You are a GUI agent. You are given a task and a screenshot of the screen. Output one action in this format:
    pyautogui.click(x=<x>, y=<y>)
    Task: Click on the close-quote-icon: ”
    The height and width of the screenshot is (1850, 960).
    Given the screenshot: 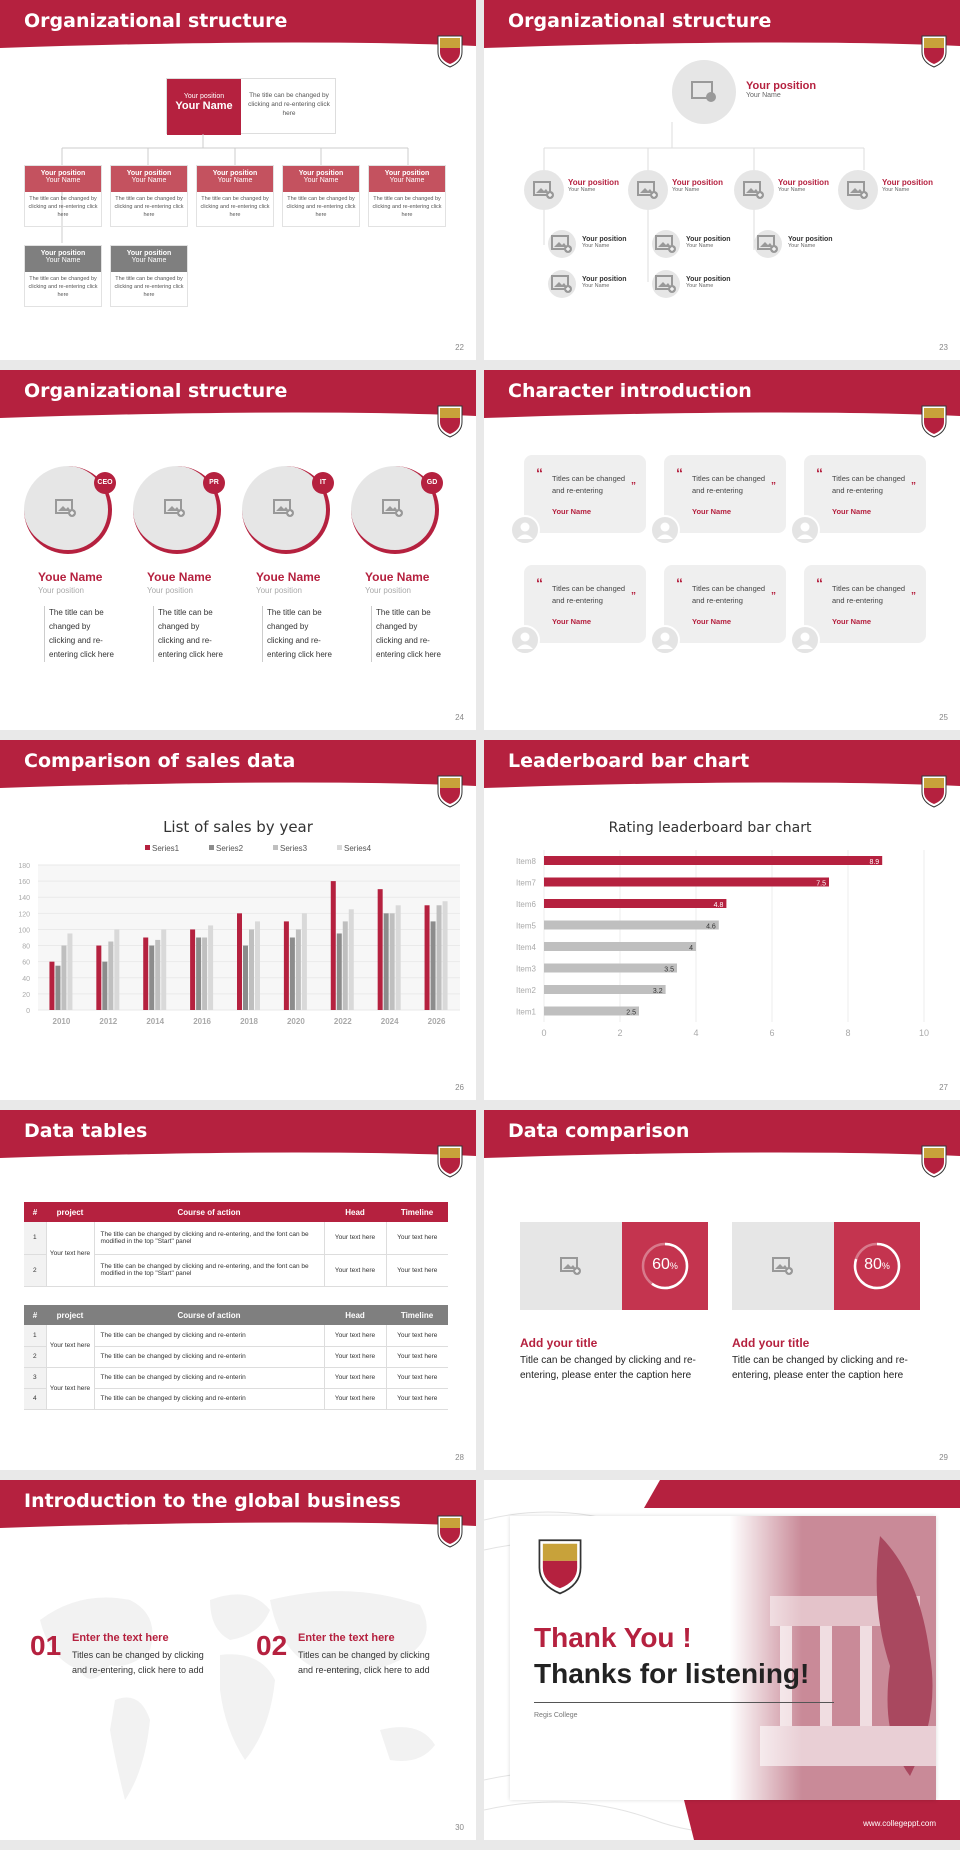 What is the action you would take?
    pyautogui.click(x=773, y=596)
    